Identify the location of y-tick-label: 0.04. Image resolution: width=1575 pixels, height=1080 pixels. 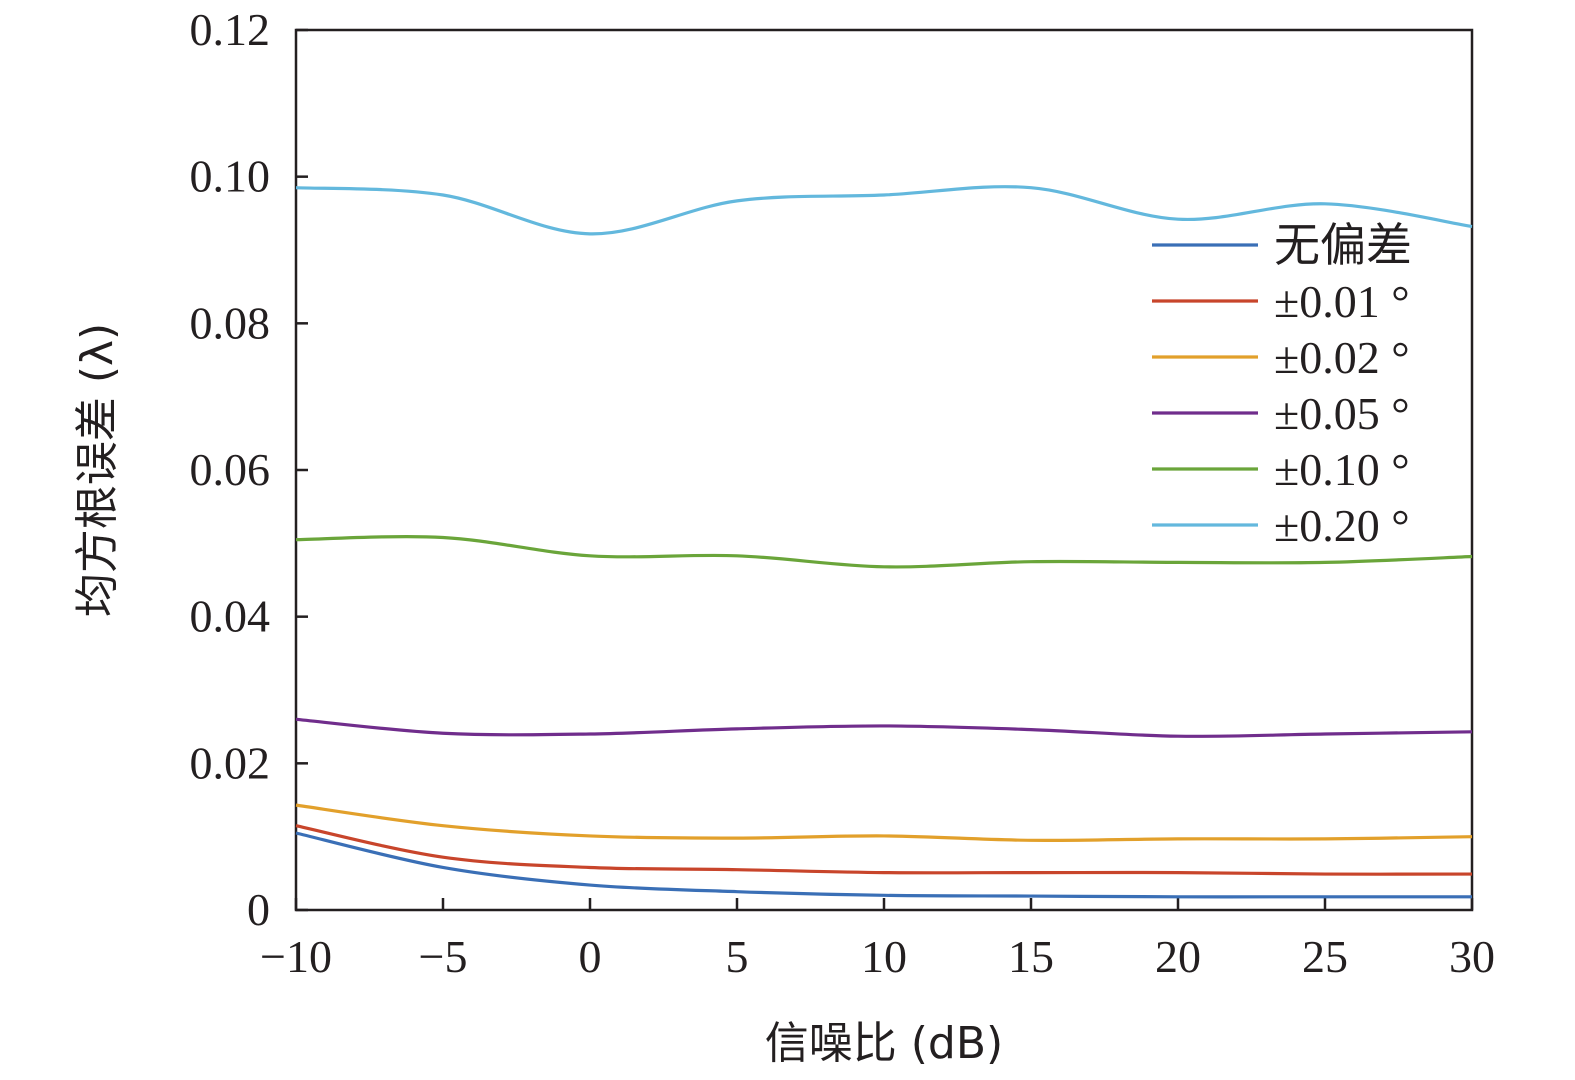
(230, 616).